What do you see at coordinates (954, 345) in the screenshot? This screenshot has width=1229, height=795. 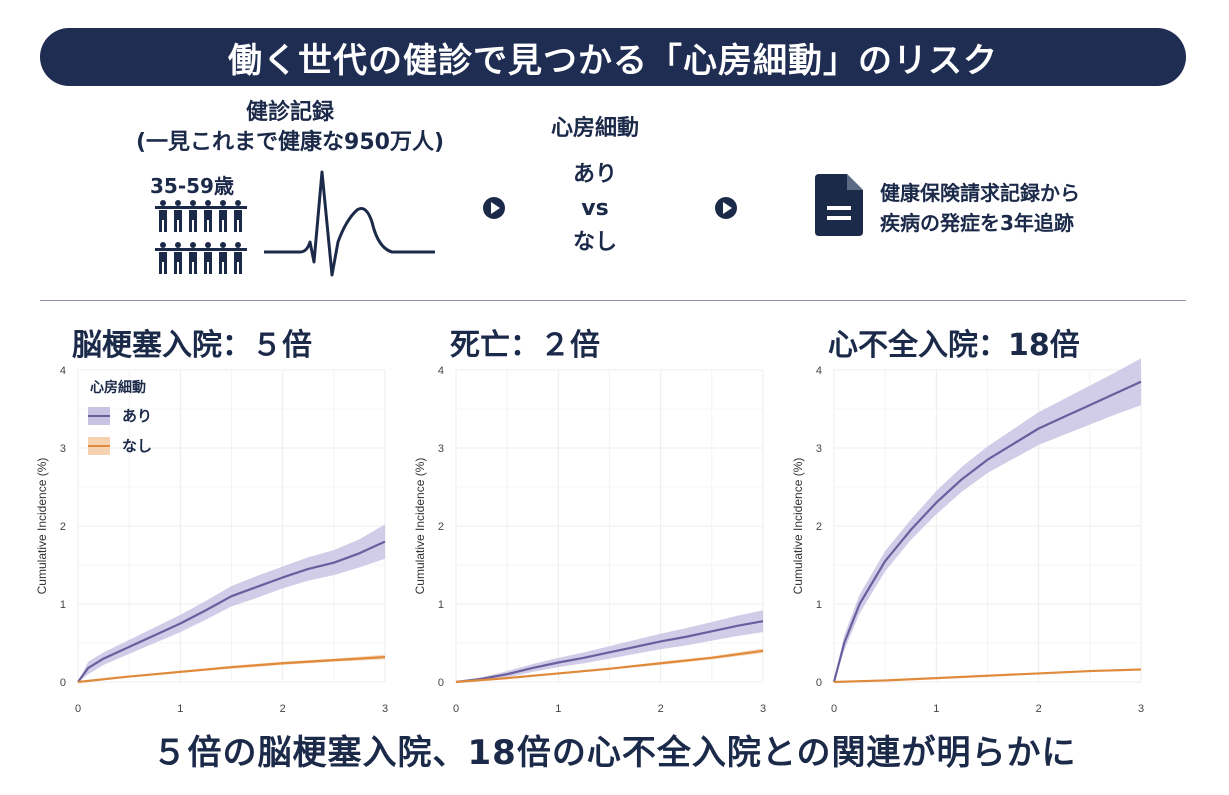 I see `panel-title-heart-failure: 心不全入院：18倍` at bounding box center [954, 345].